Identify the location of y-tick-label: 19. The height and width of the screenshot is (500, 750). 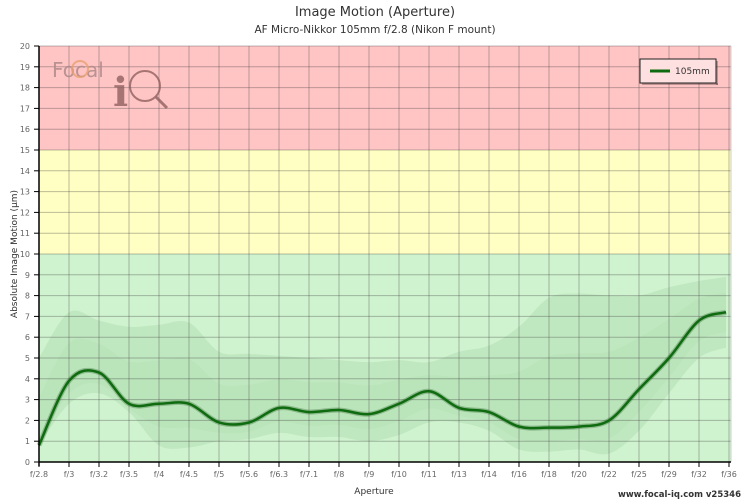
(25, 67).